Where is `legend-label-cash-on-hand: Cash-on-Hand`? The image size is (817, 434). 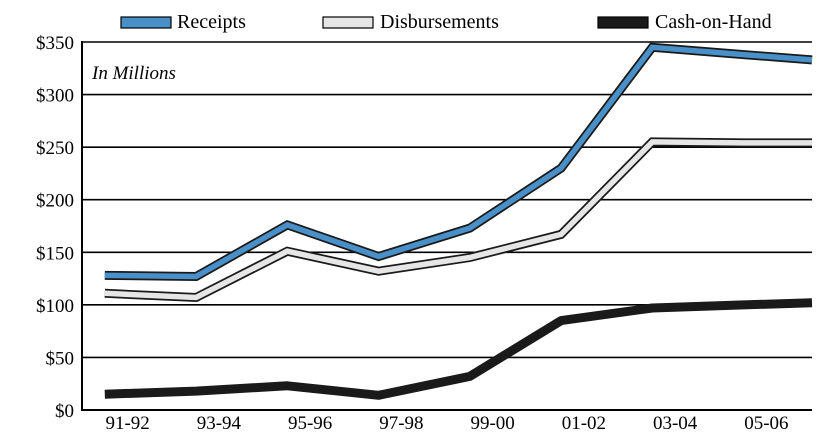 legend-label-cash-on-hand: Cash-on-Hand is located at coordinates (713, 22).